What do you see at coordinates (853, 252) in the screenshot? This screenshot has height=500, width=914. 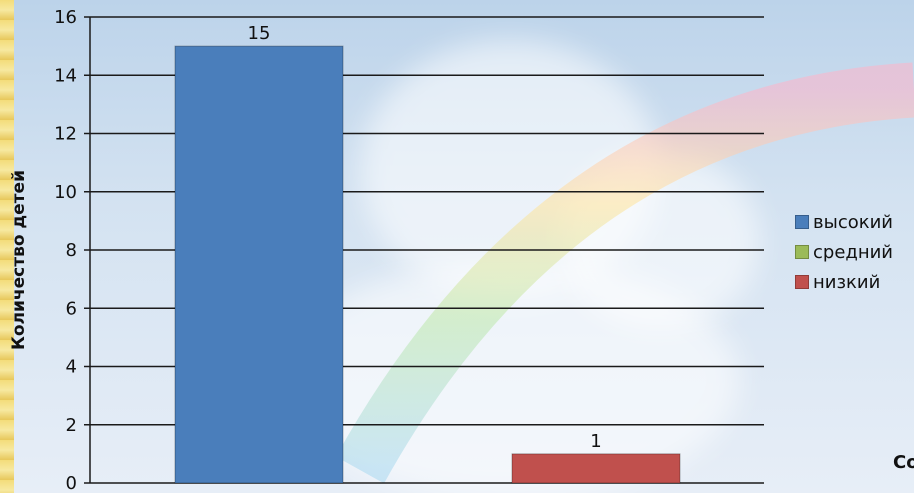 I see `legend-label-medium: средний` at bounding box center [853, 252].